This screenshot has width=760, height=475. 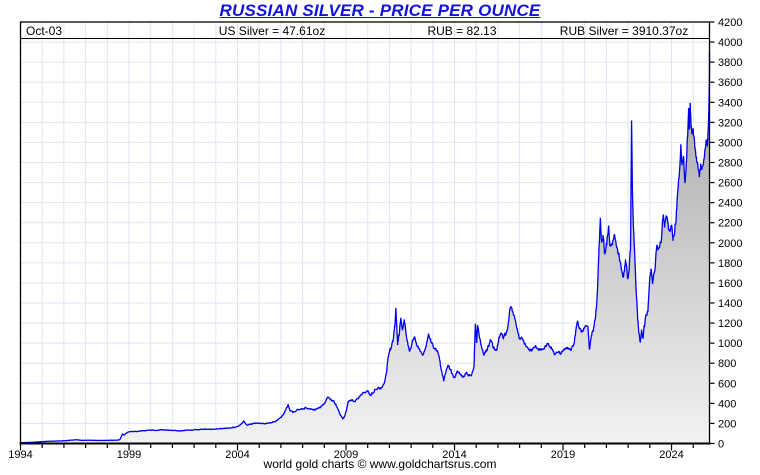 What do you see at coordinates (346, 455) in the screenshot?
I see `x-tick-label: 2009` at bounding box center [346, 455].